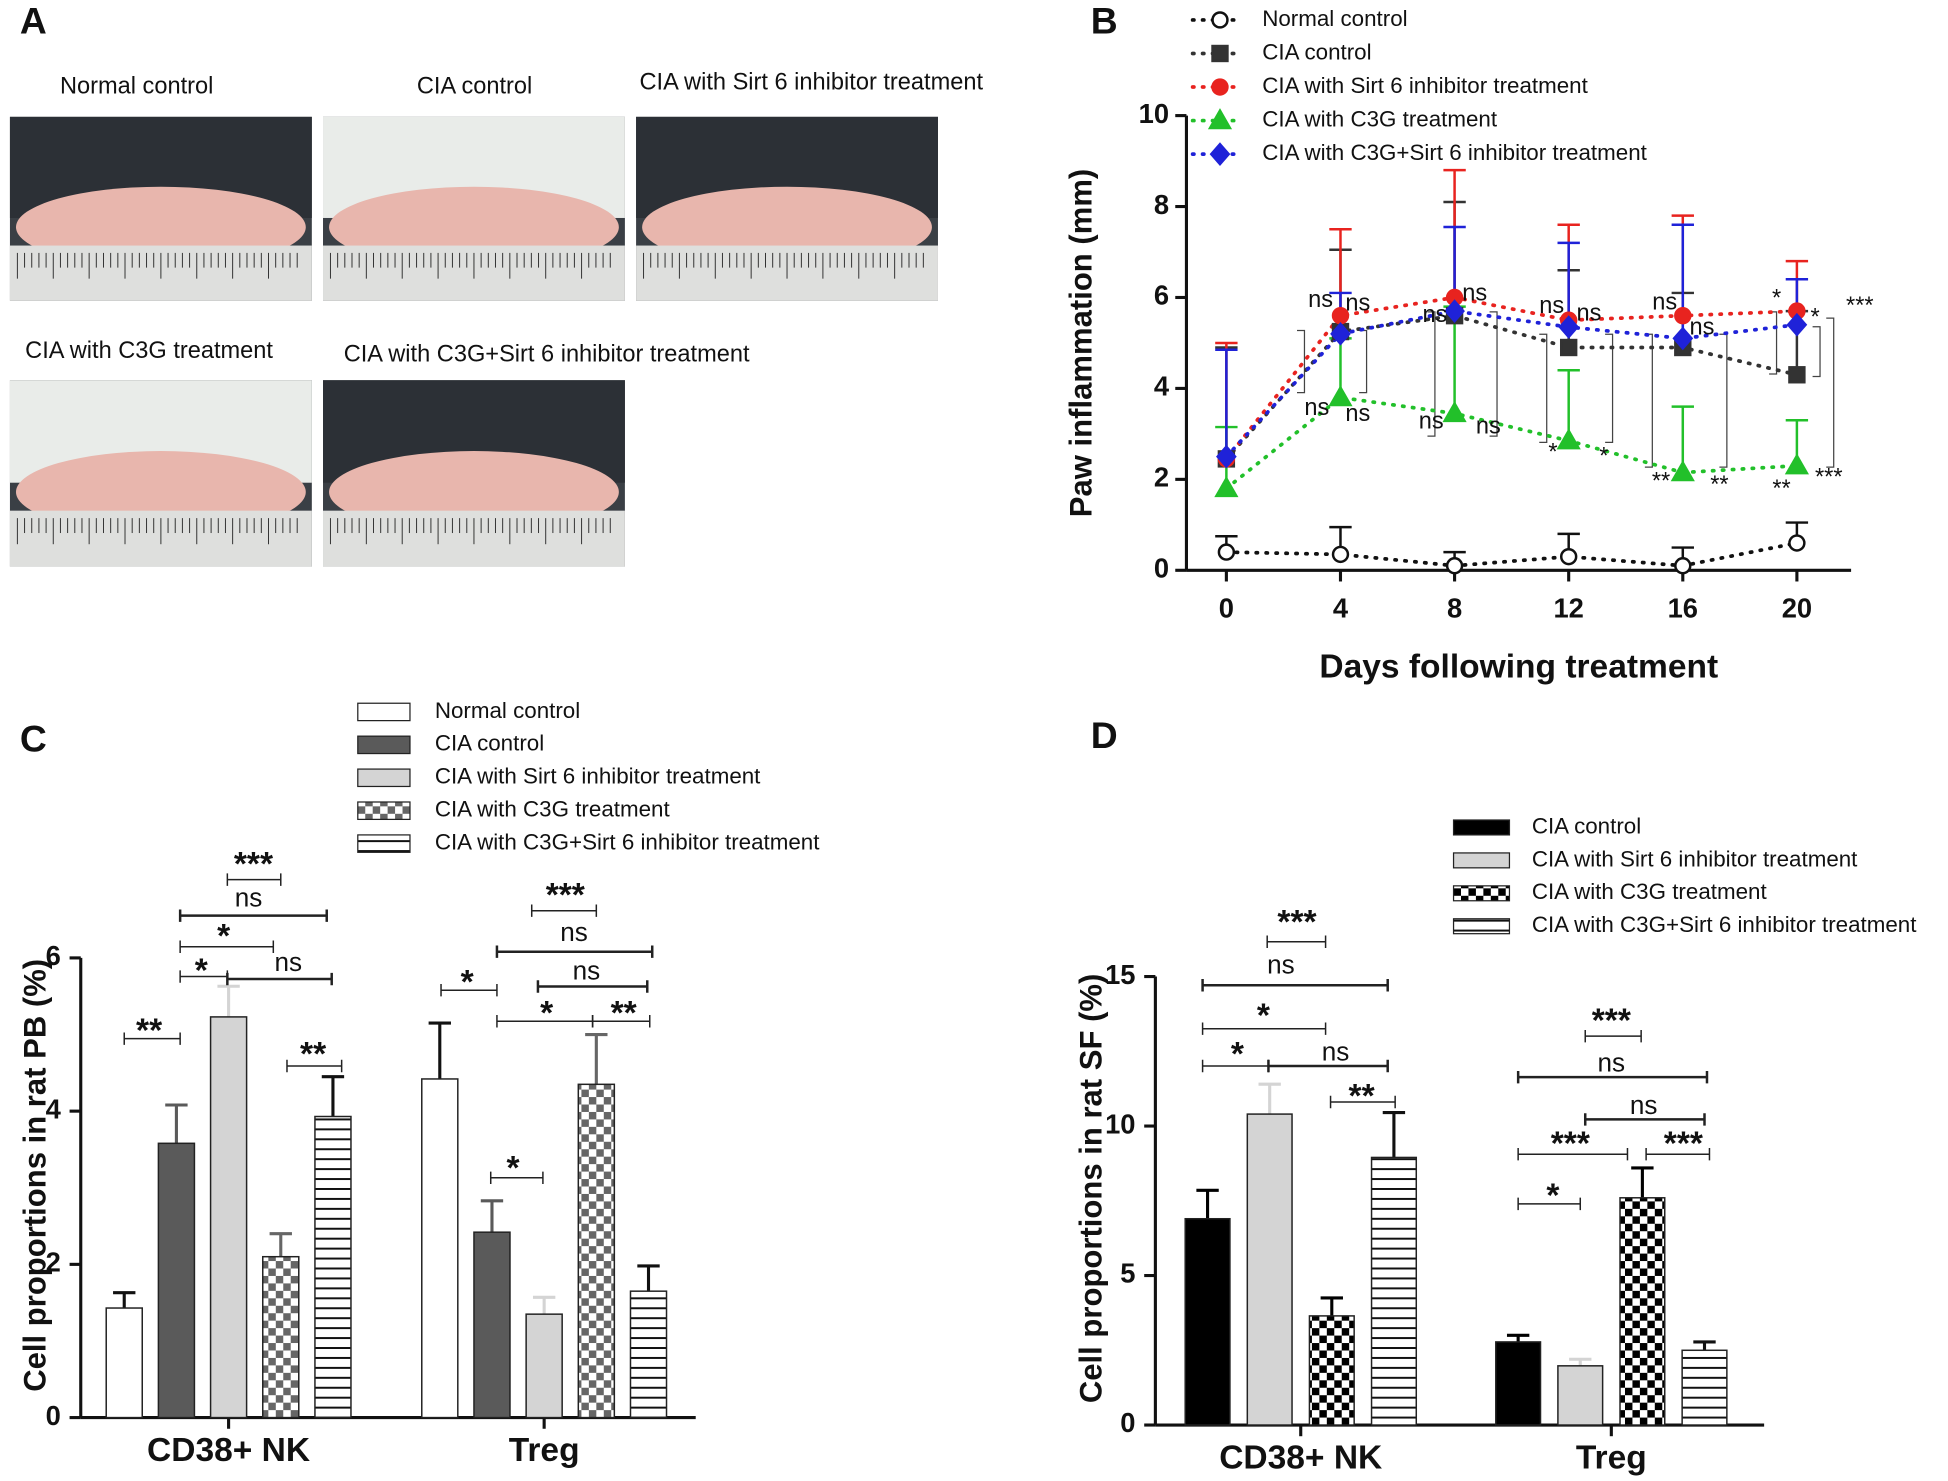 This screenshot has height=1481, width=1948. What do you see at coordinates (1127, 1422) in the screenshot?
I see `y-tick-label: 0` at bounding box center [1127, 1422].